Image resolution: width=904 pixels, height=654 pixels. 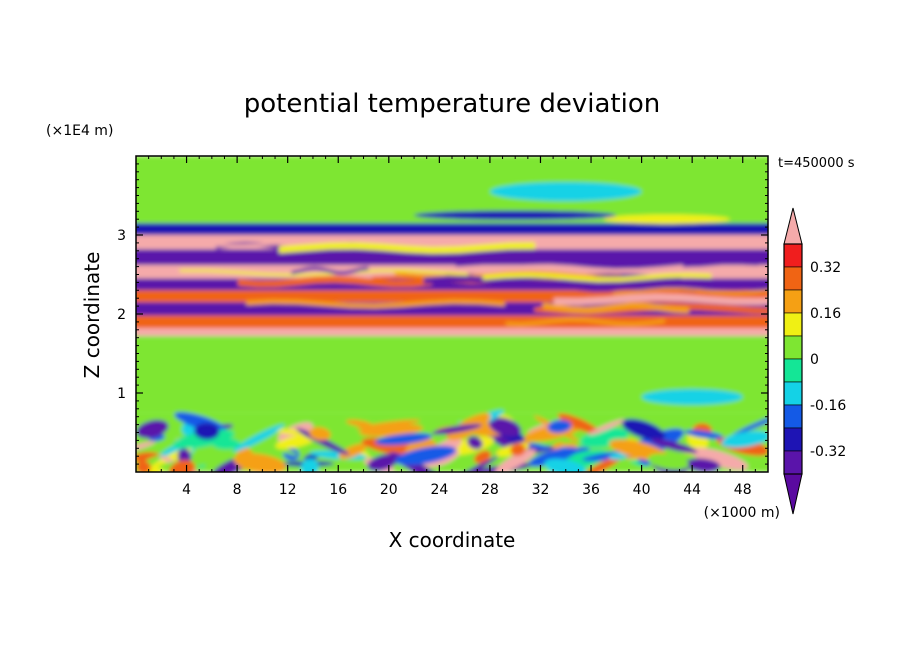 I want to click on time-label: t=450000 s, so click(x=816, y=163).